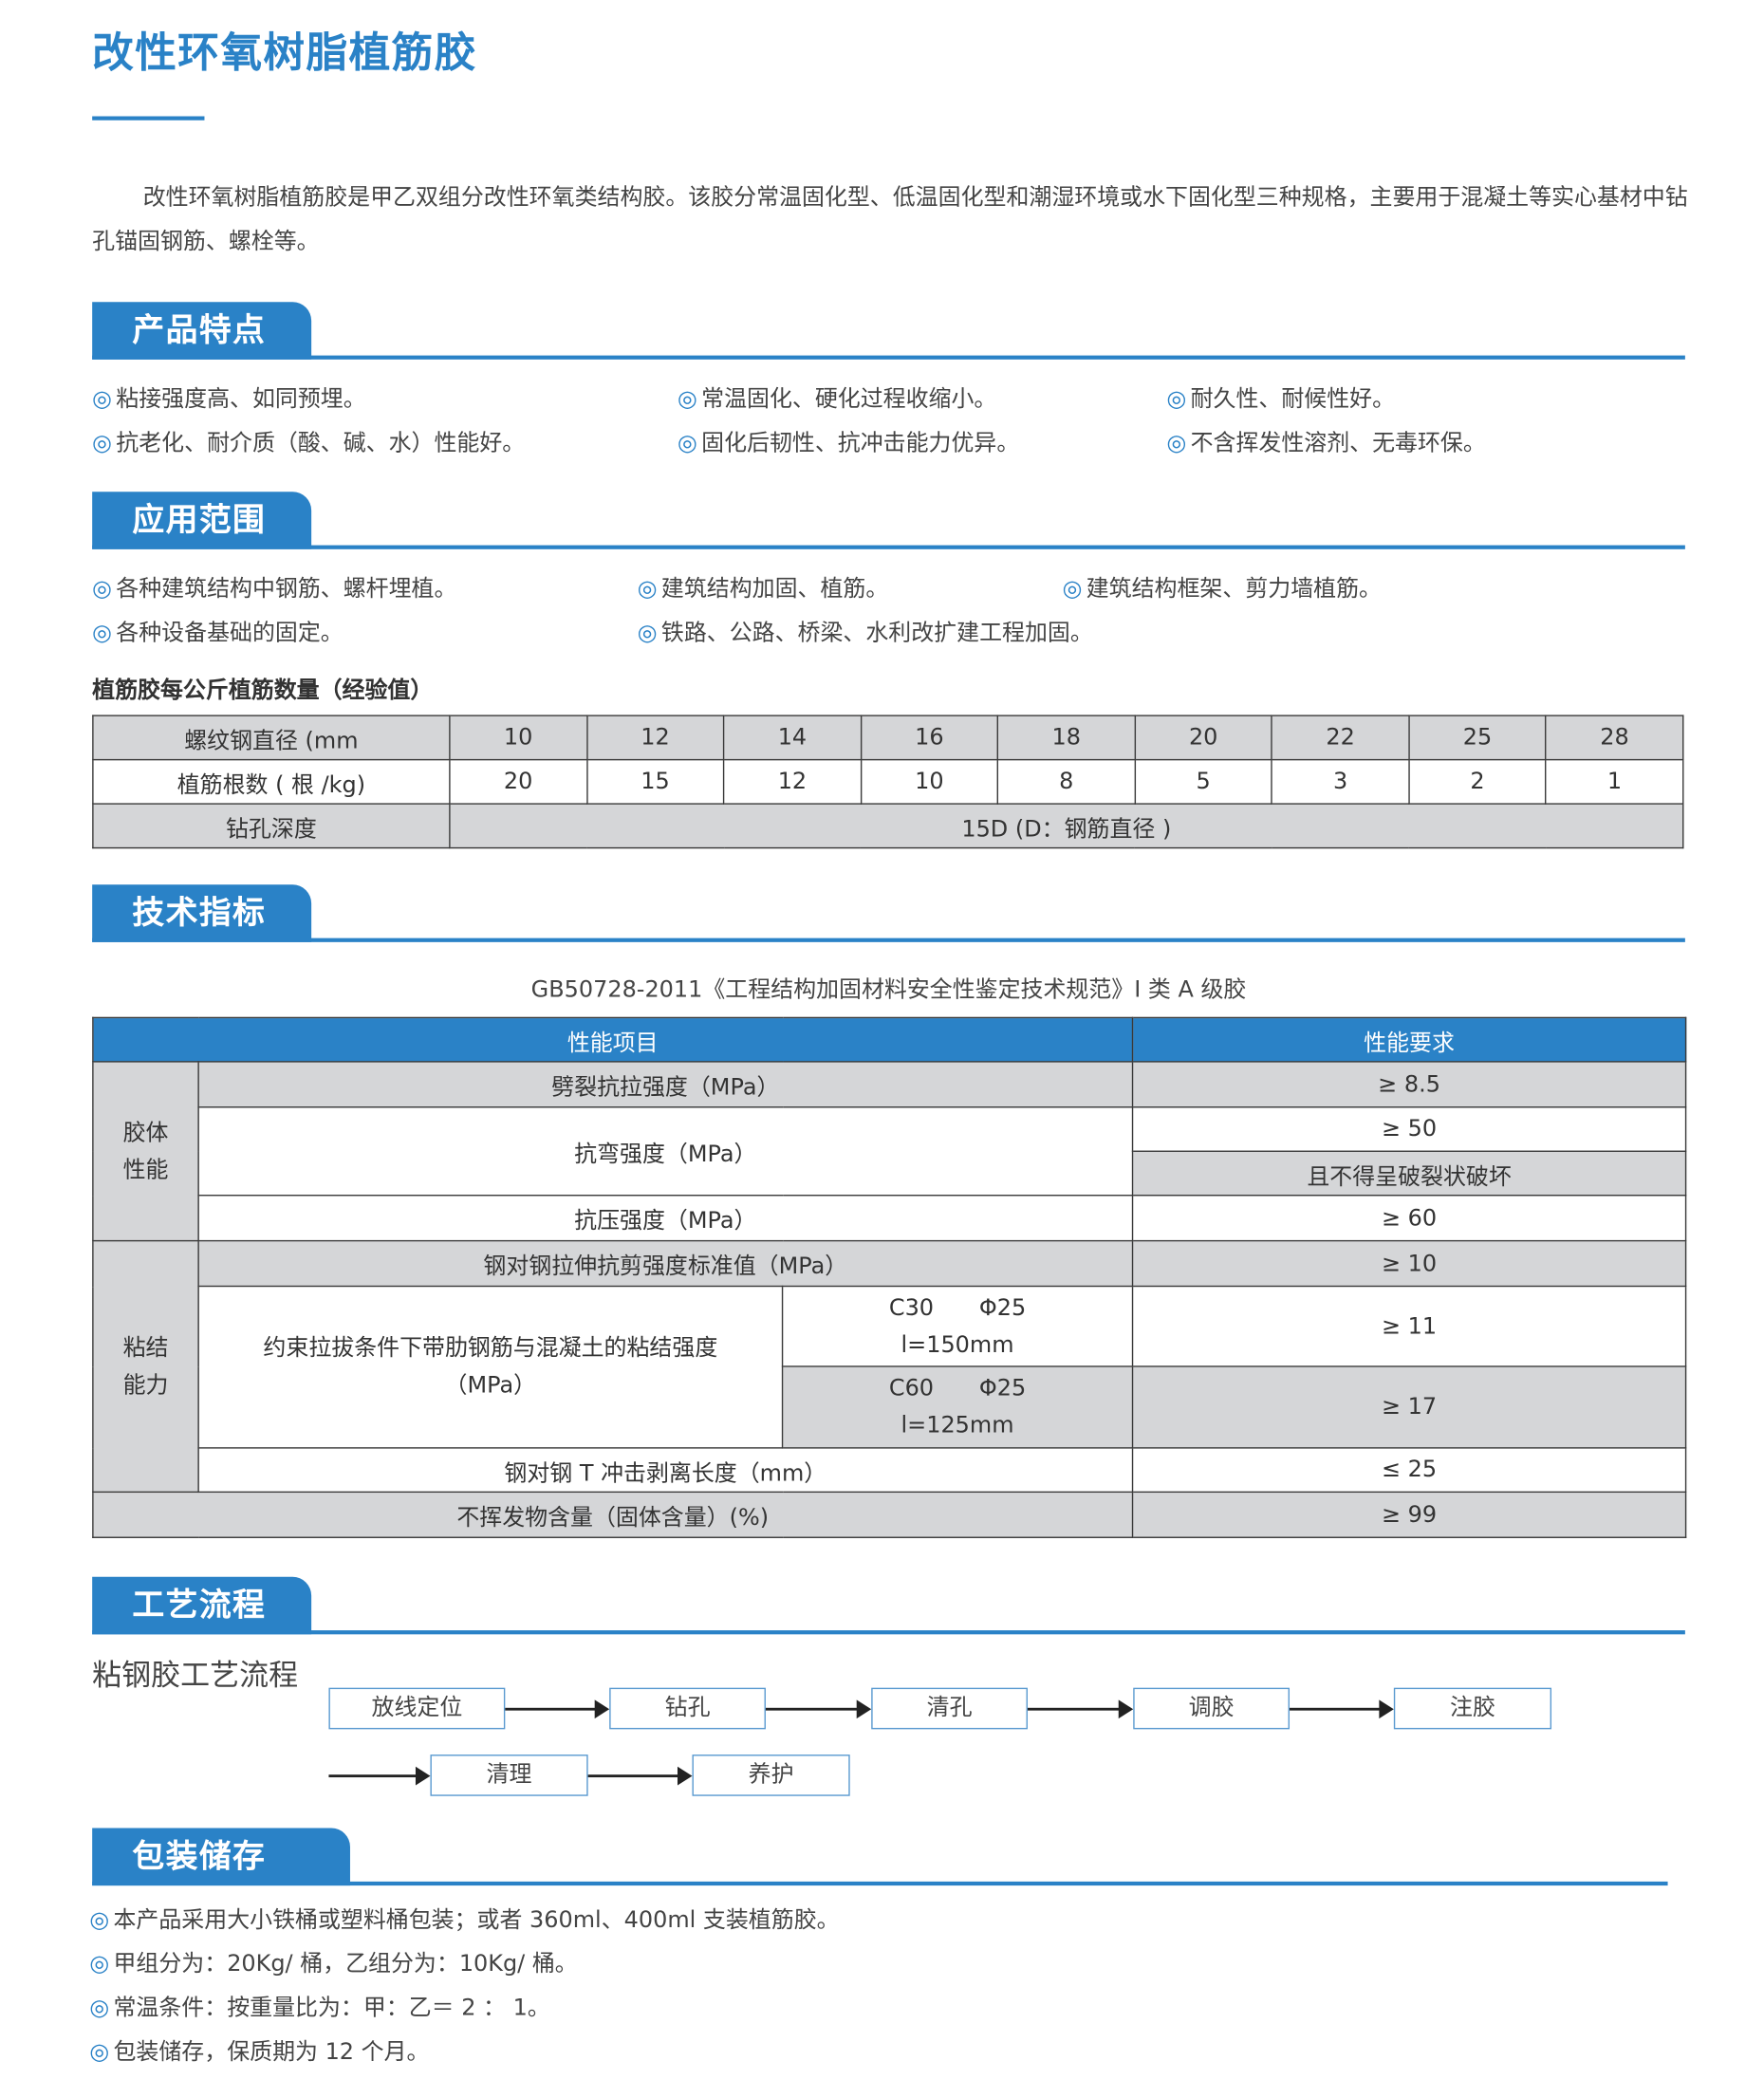 The width and height of the screenshot is (1764, 2098). Describe the element at coordinates (665, 1264) in the screenshot. I see `item-cell: 钢对钢拉伸抗剪强度标准值（MPa）` at that location.